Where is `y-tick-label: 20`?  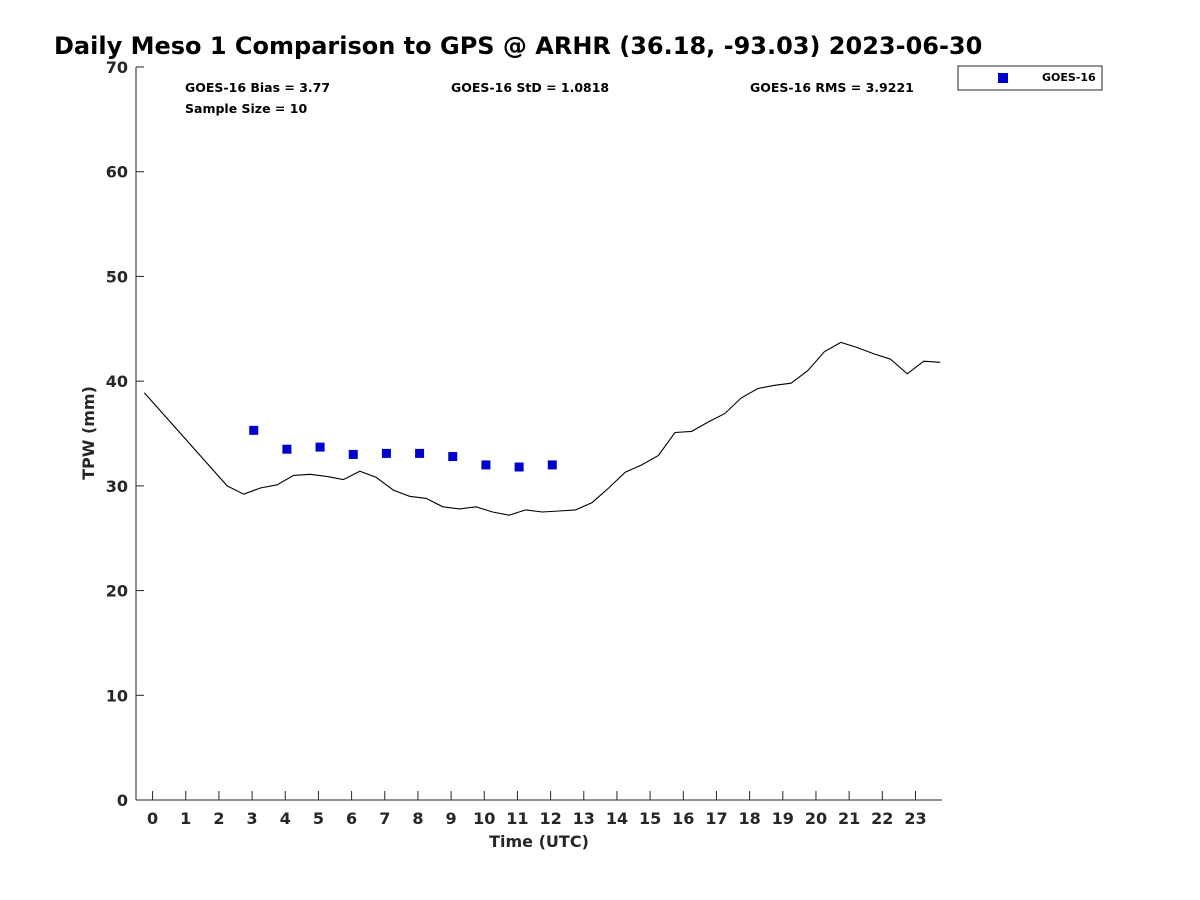 y-tick-label: 20 is located at coordinates (117, 591).